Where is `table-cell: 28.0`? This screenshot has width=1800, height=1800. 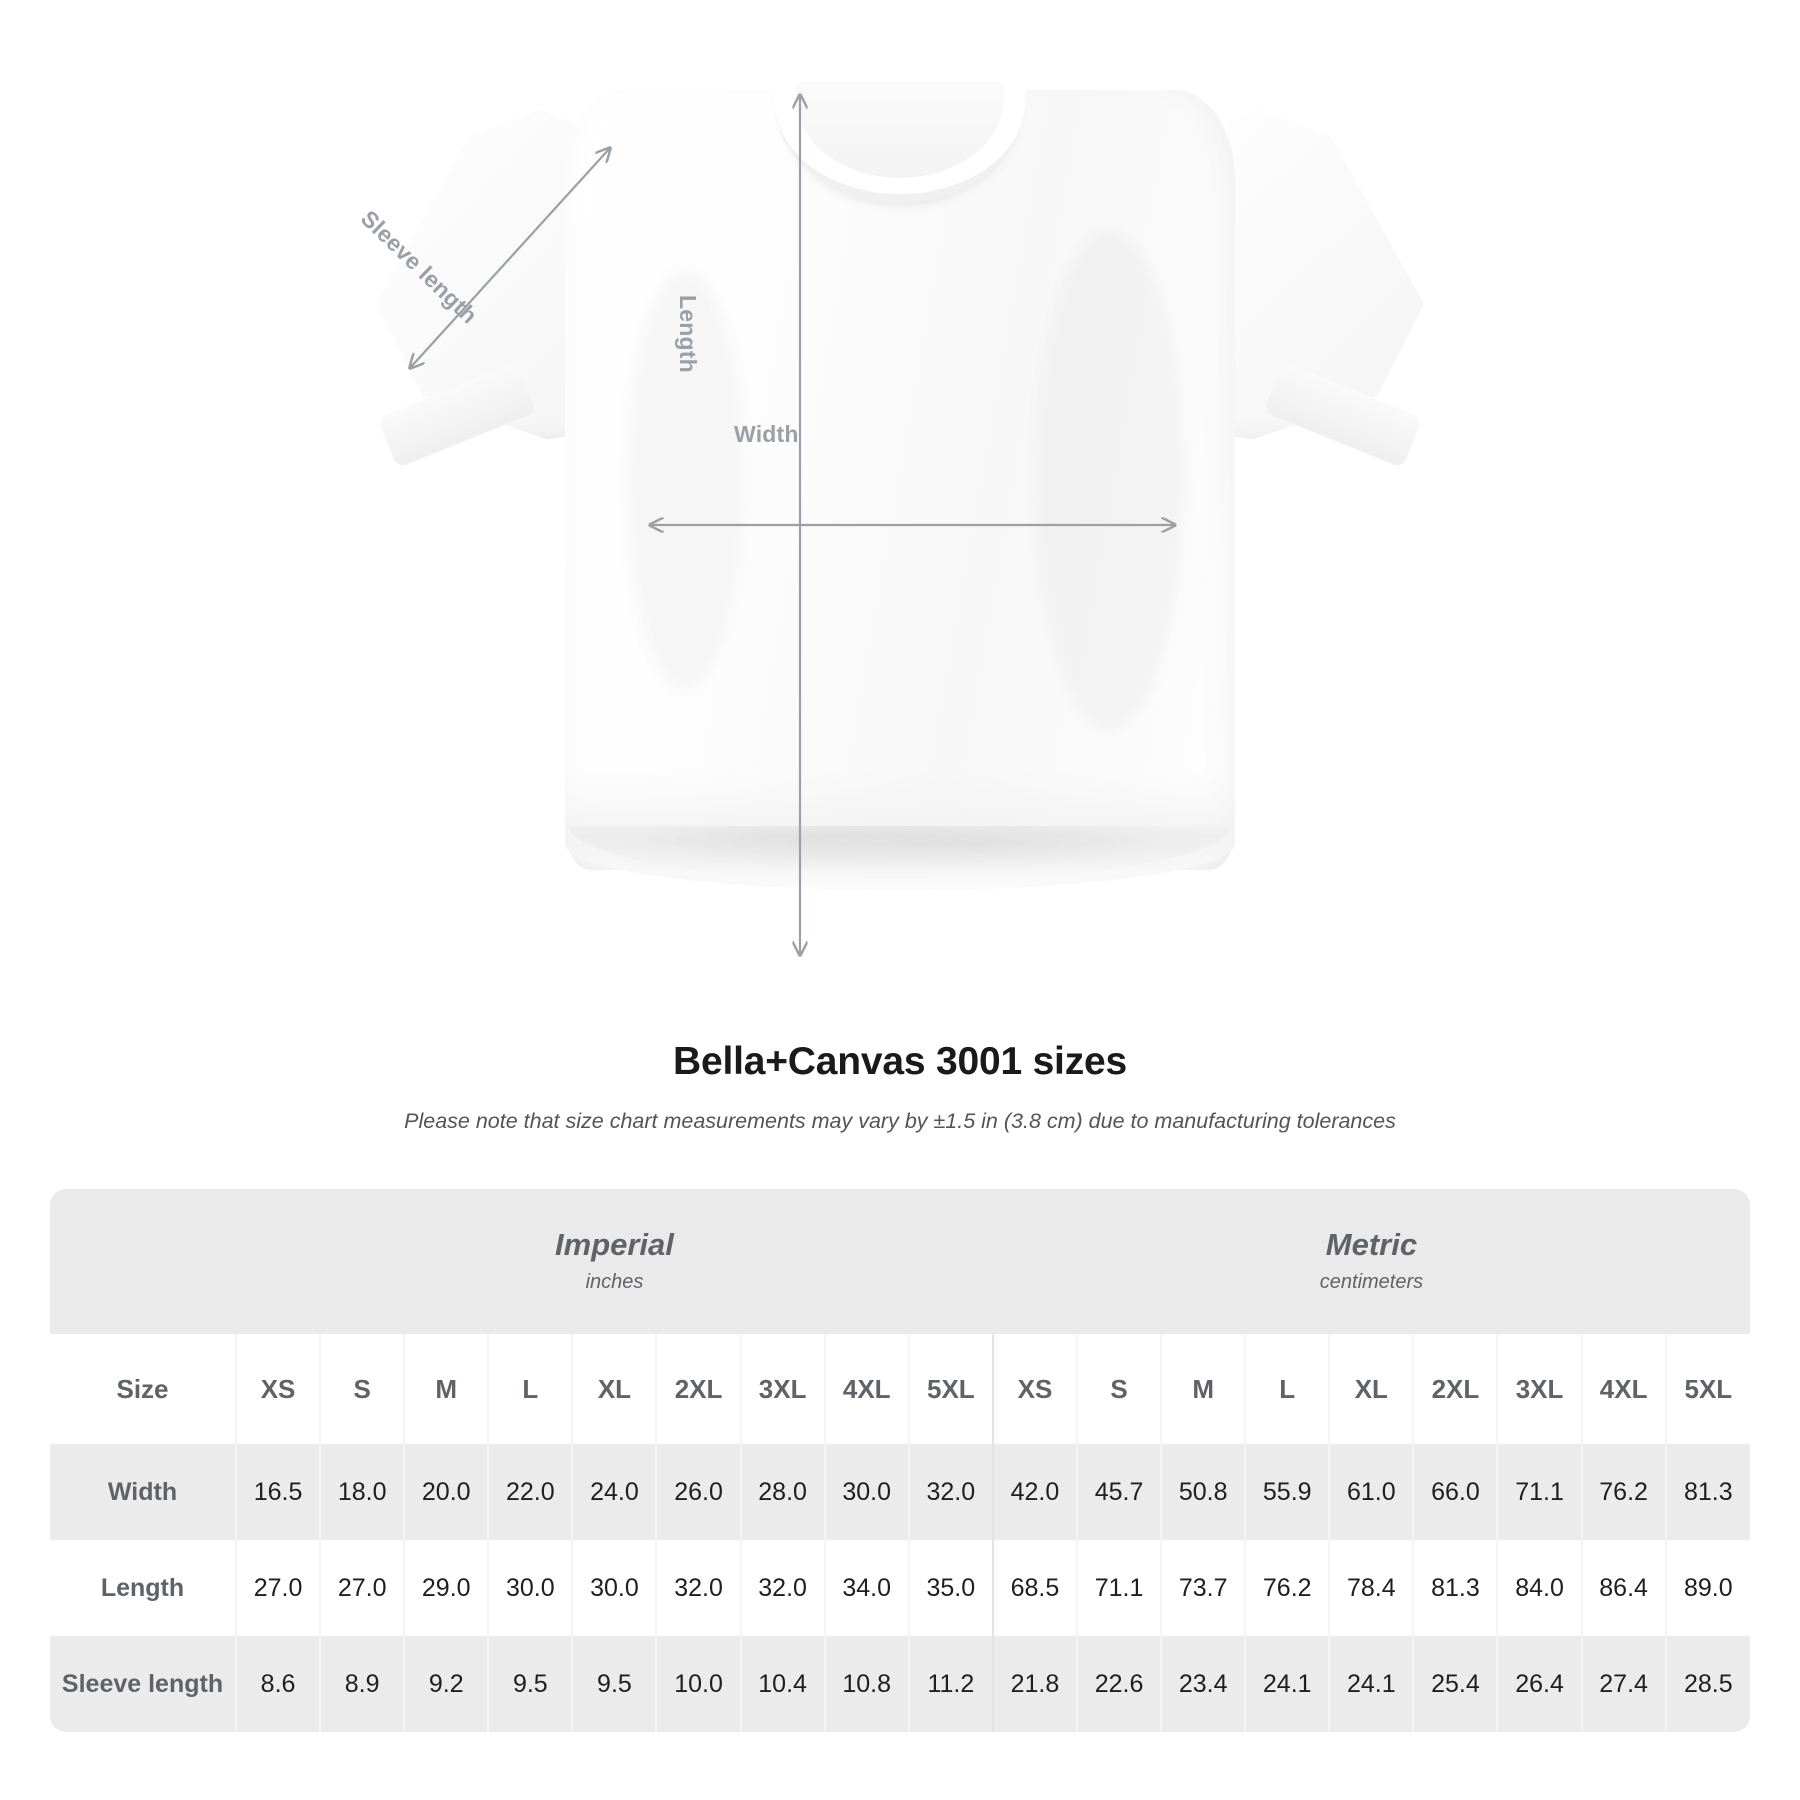 table-cell: 28.0 is located at coordinates (782, 1492).